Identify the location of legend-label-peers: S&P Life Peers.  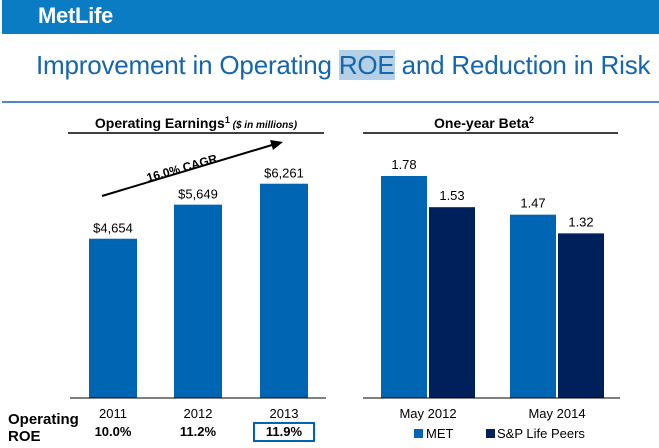
(541, 433).